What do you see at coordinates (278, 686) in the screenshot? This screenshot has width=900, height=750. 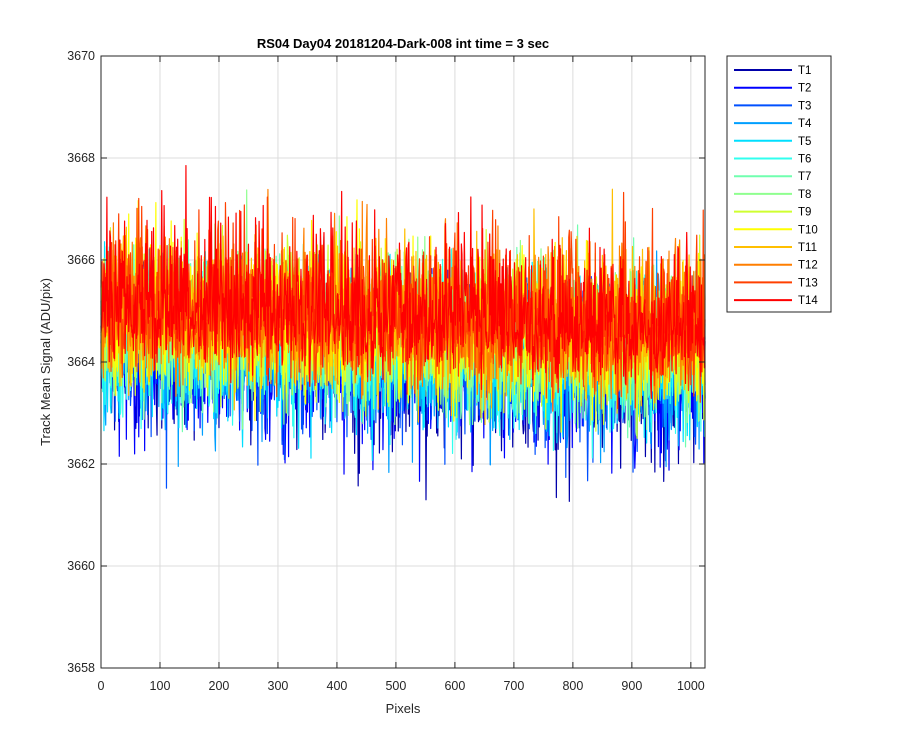 I see `x-tick-label: 300` at bounding box center [278, 686].